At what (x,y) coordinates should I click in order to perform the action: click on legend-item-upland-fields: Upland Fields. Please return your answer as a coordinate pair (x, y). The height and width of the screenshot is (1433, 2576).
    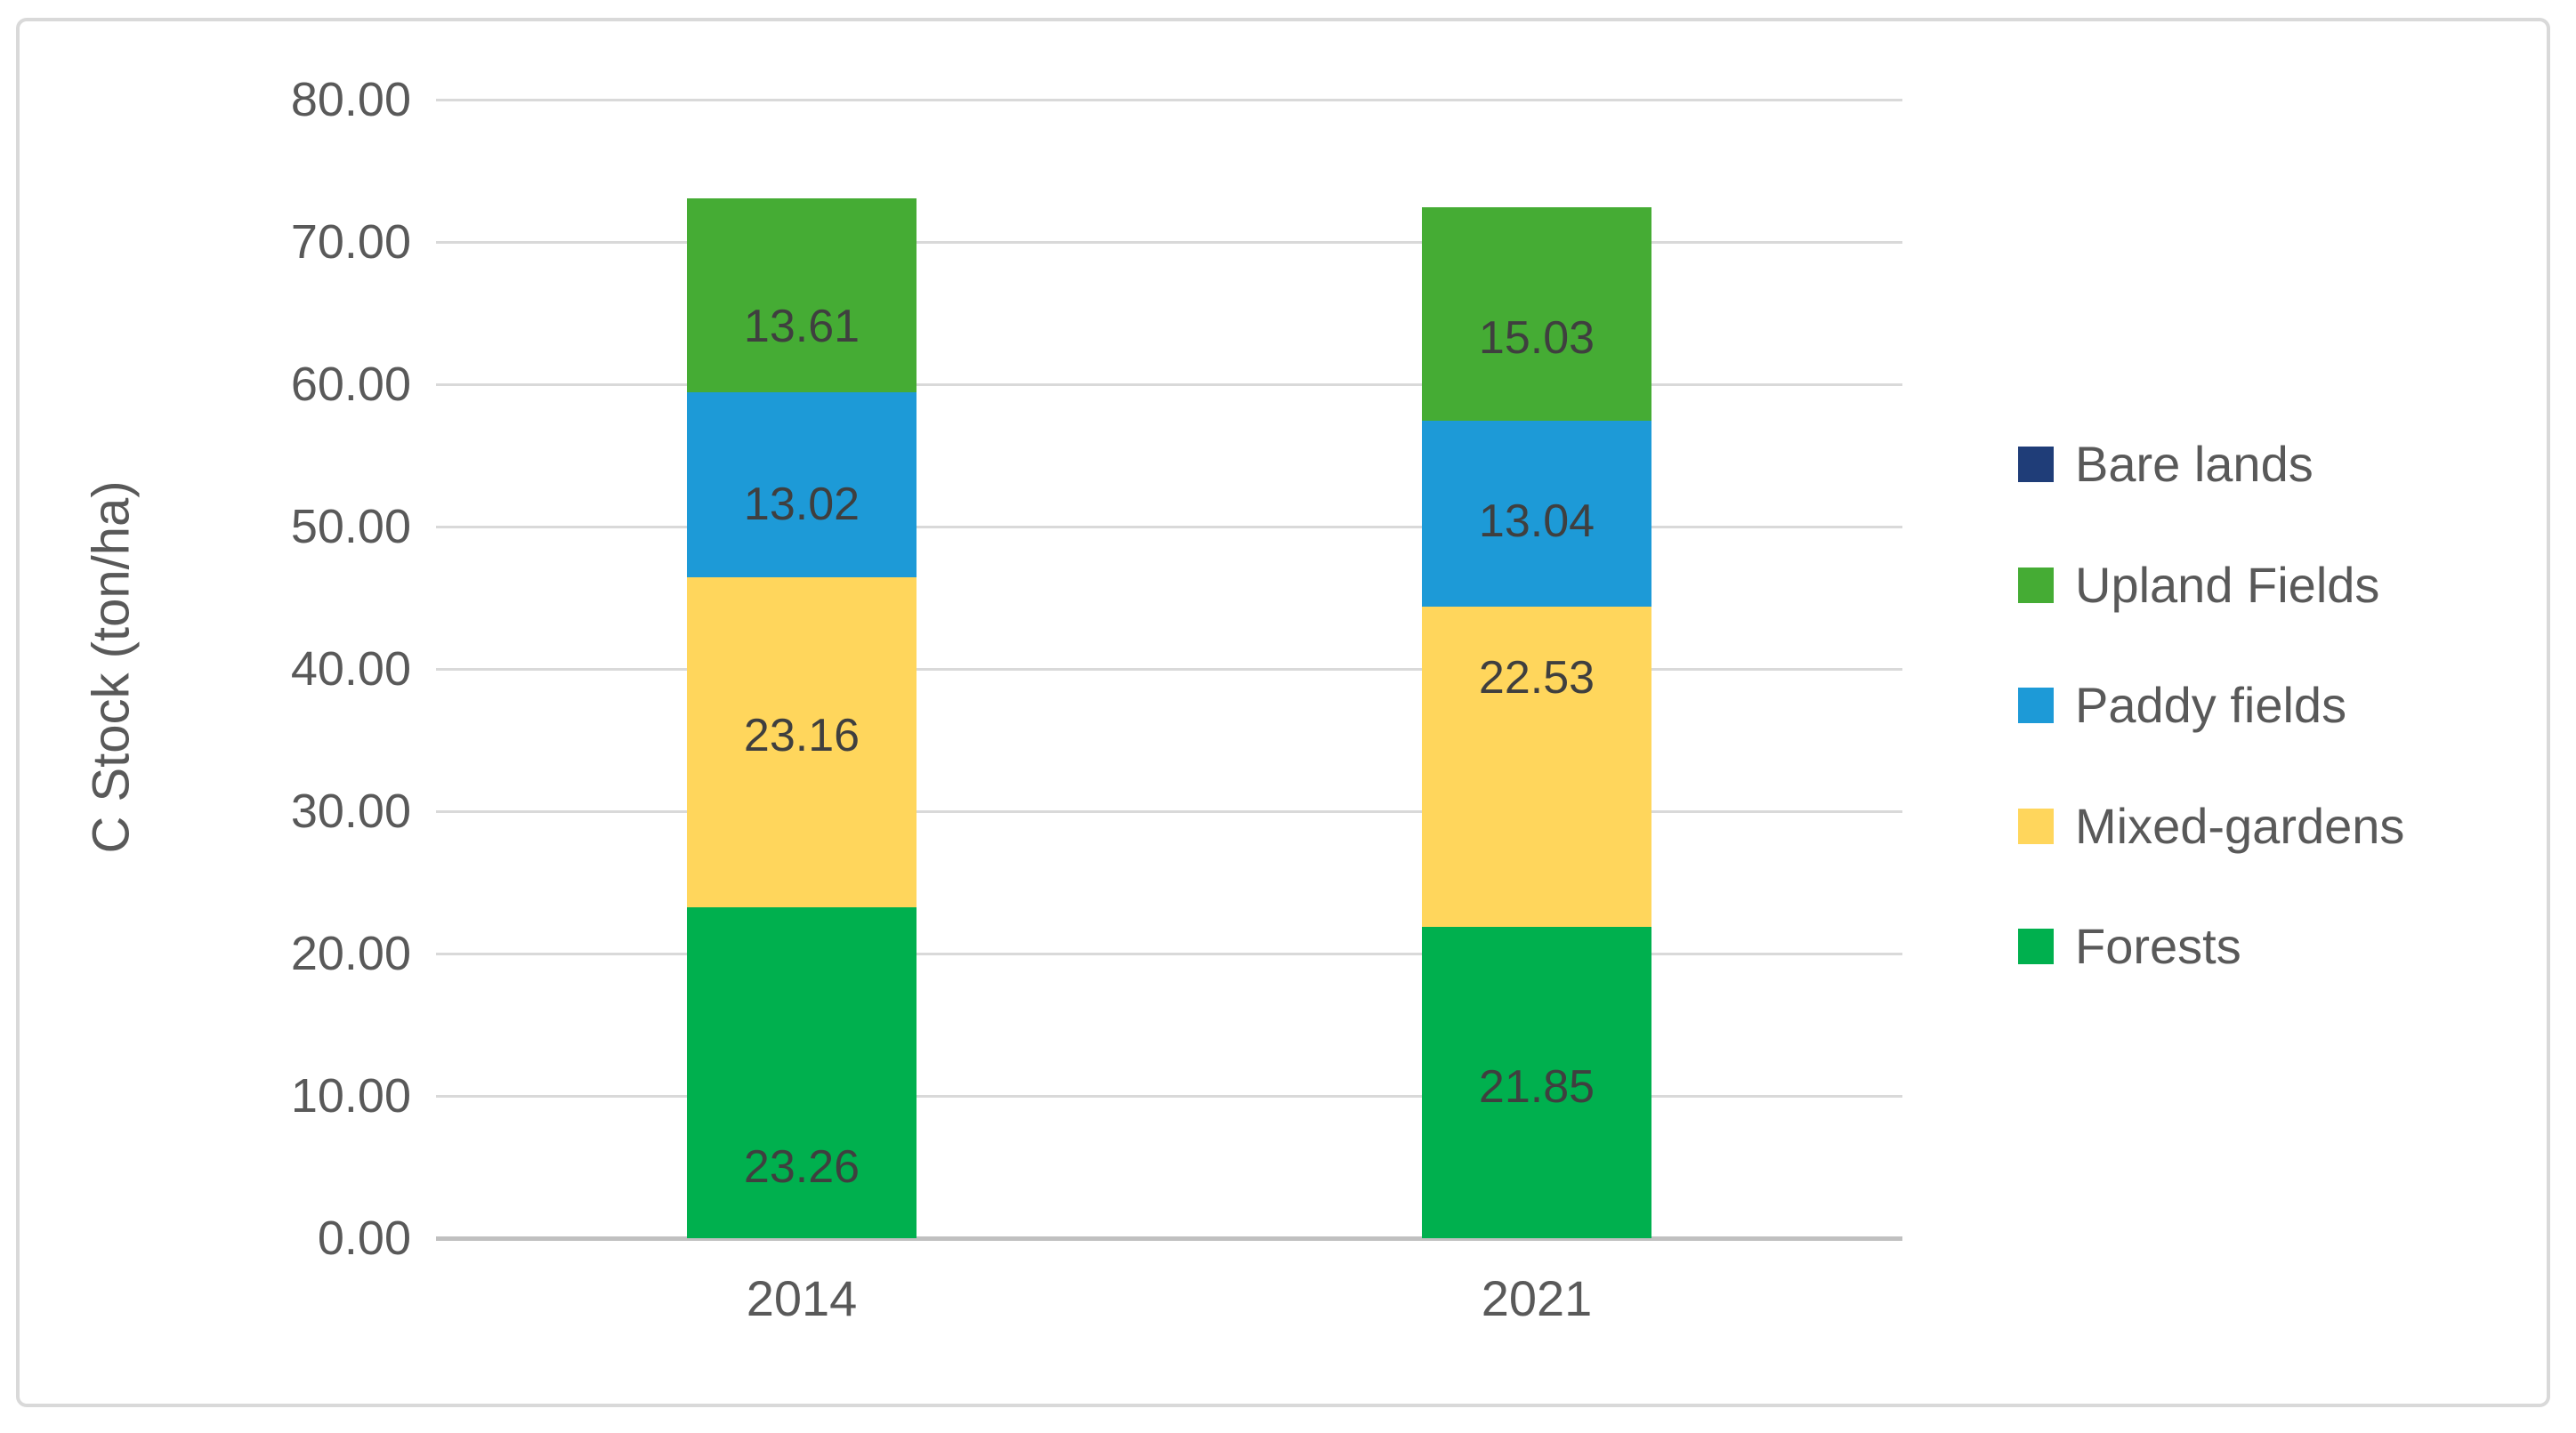
    Looking at the image, I should click on (2198, 585).